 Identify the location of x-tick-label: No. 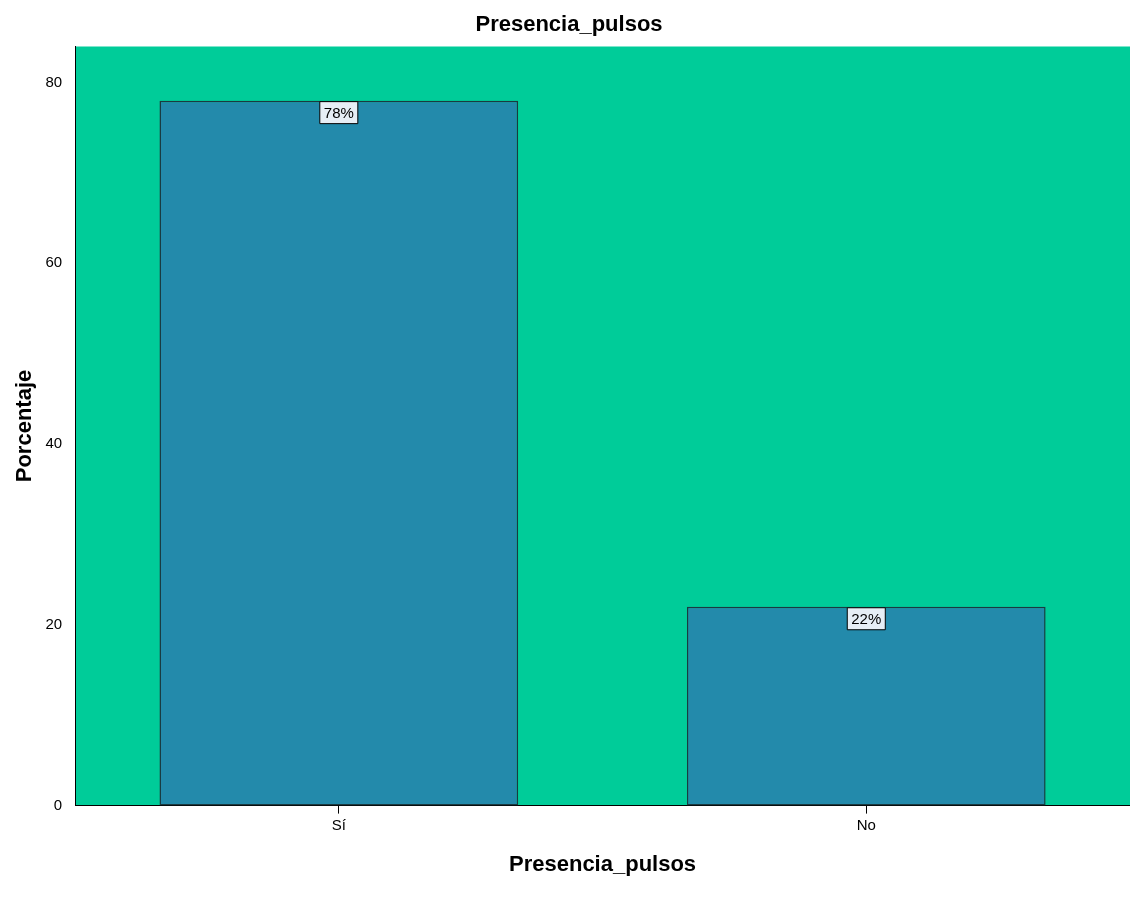
(866, 824).